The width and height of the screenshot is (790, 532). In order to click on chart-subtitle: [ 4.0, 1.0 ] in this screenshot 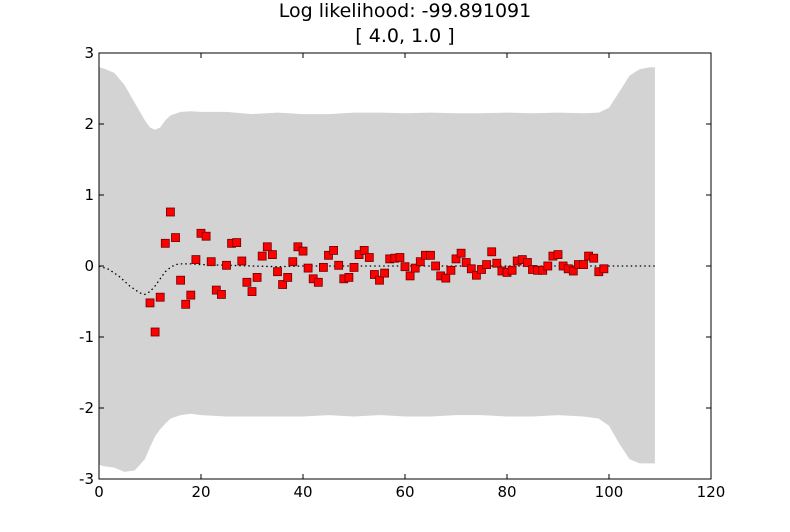, I will do `click(404, 36)`.